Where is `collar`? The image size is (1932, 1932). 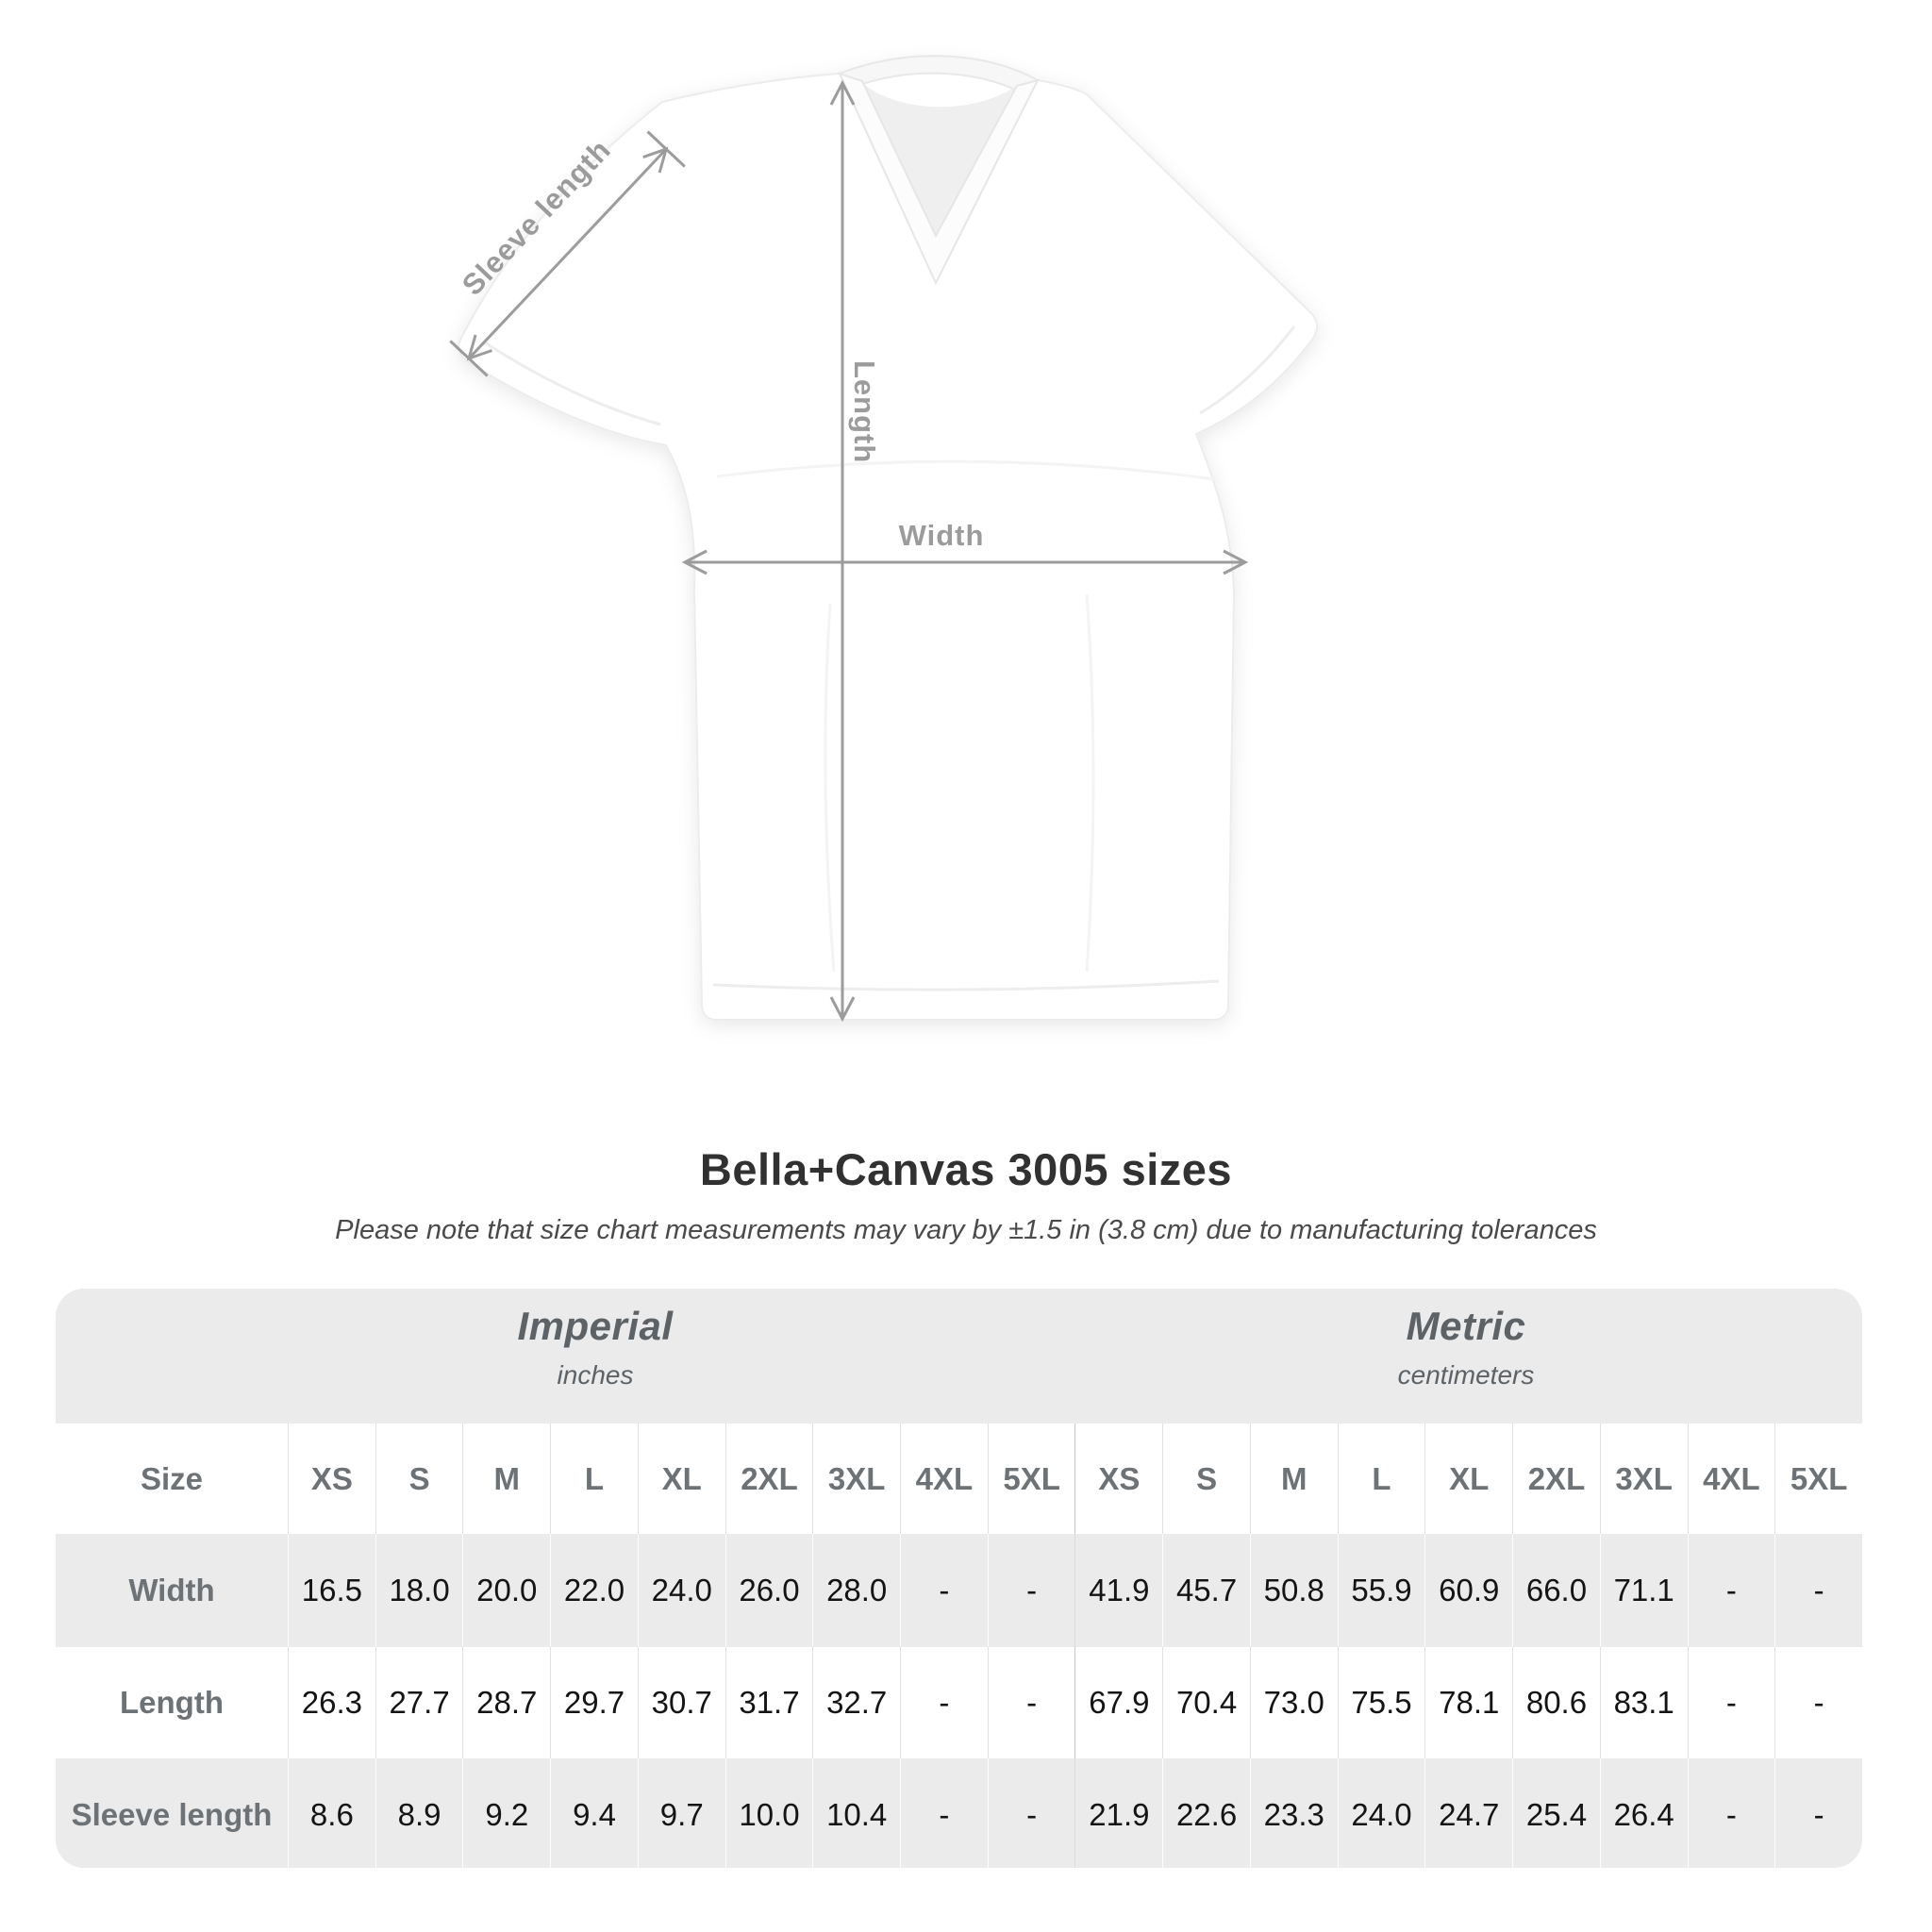 collar is located at coordinates (939, 171).